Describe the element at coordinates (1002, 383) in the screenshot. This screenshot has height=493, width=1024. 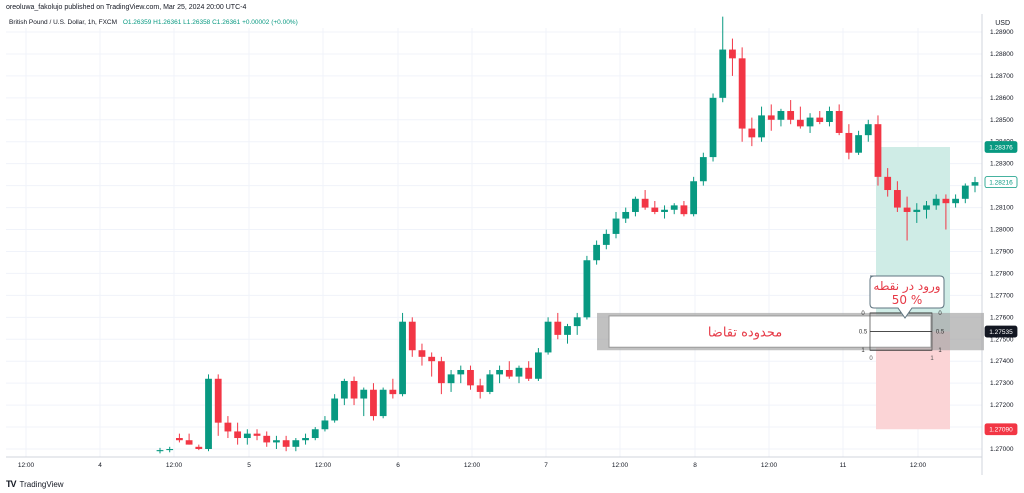
I see `y-tick-label: 1.27300` at that location.